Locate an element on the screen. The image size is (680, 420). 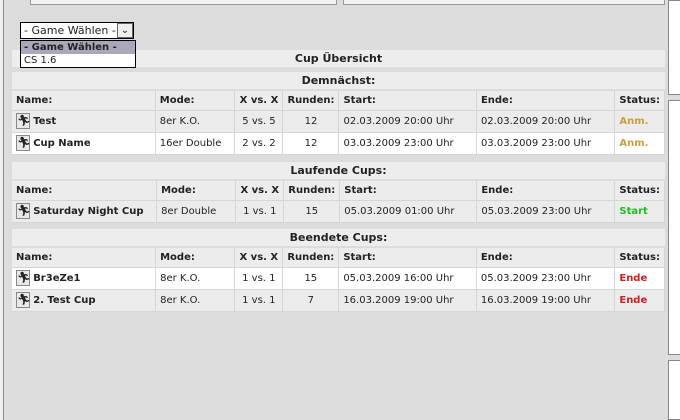
start-cell: 05.03.2009 16:00 Uhr is located at coordinates (407, 278).